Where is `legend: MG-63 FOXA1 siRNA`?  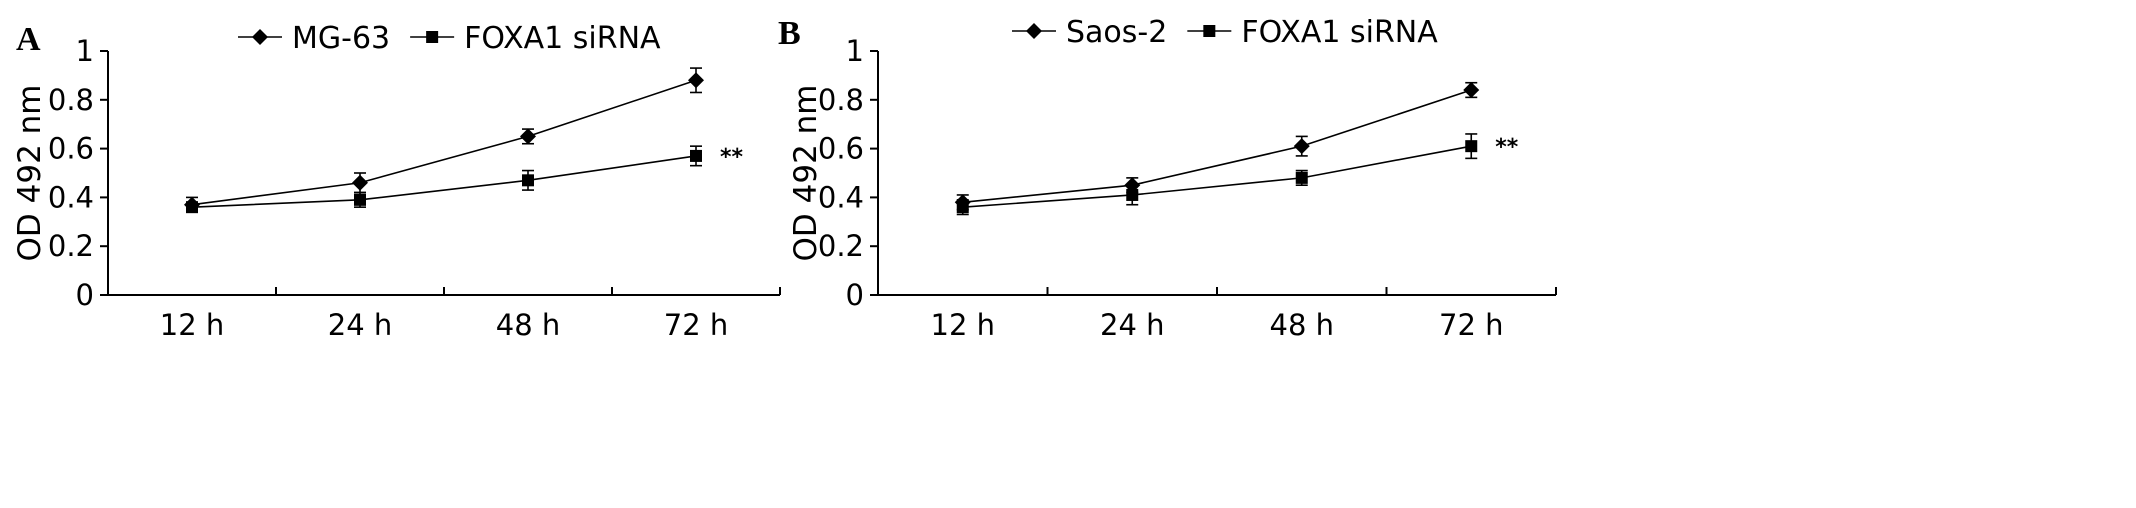 legend: MG-63 FOXA1 siRNA is located at coordinates (449, 38).